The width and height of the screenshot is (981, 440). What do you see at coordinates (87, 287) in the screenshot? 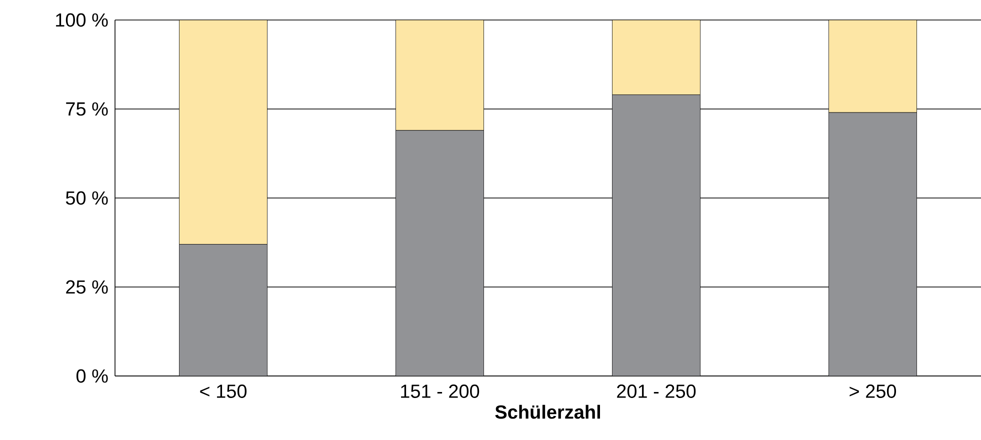
I see `y-tick-label: 25 %` at bounding box center [87, 287].